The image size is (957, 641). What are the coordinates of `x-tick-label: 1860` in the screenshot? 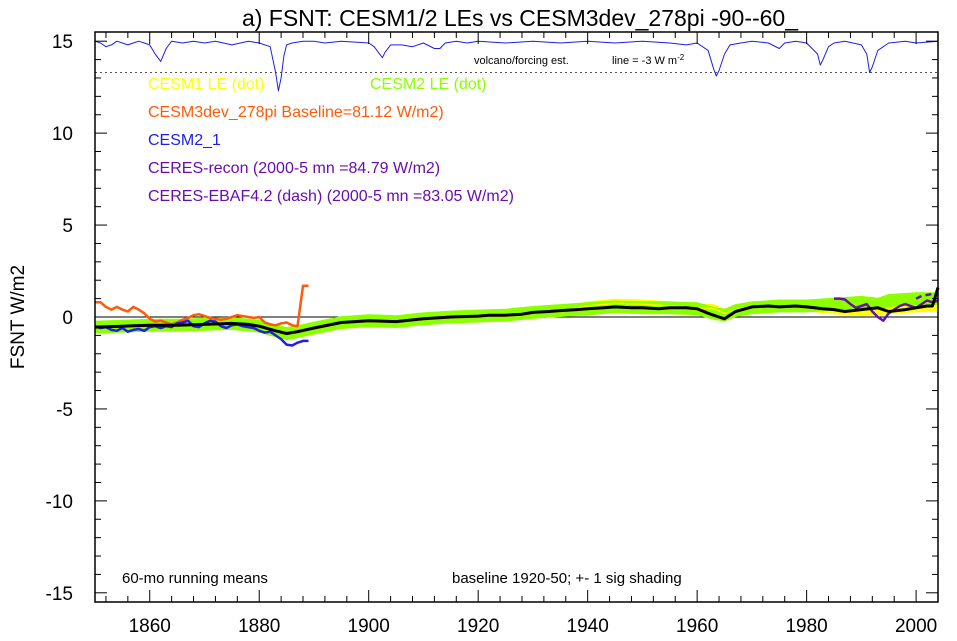 It's located at (150, 626).